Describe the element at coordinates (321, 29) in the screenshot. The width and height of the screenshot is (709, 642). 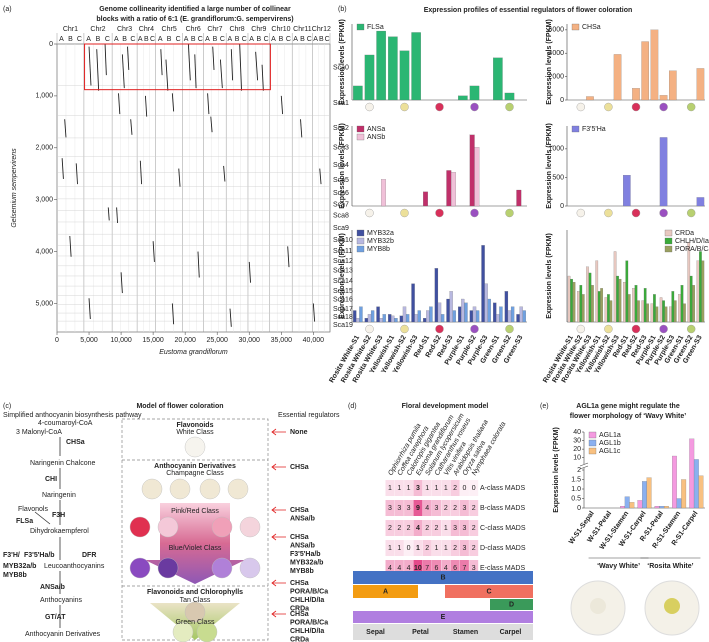
I see `chromosome-label: Chr12` at that location.